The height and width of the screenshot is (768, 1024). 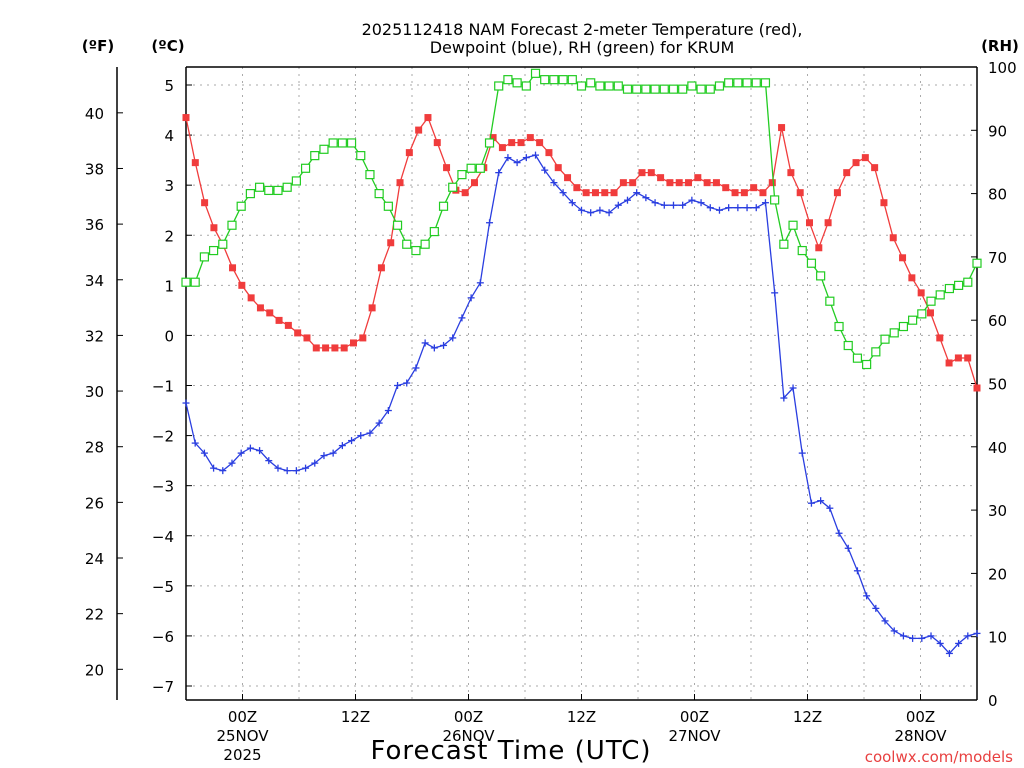 What do you see at coordinates (1002, 68) in the screenshot?
I see `rh-tick-label: 100` at bounding box center [1002, 68].